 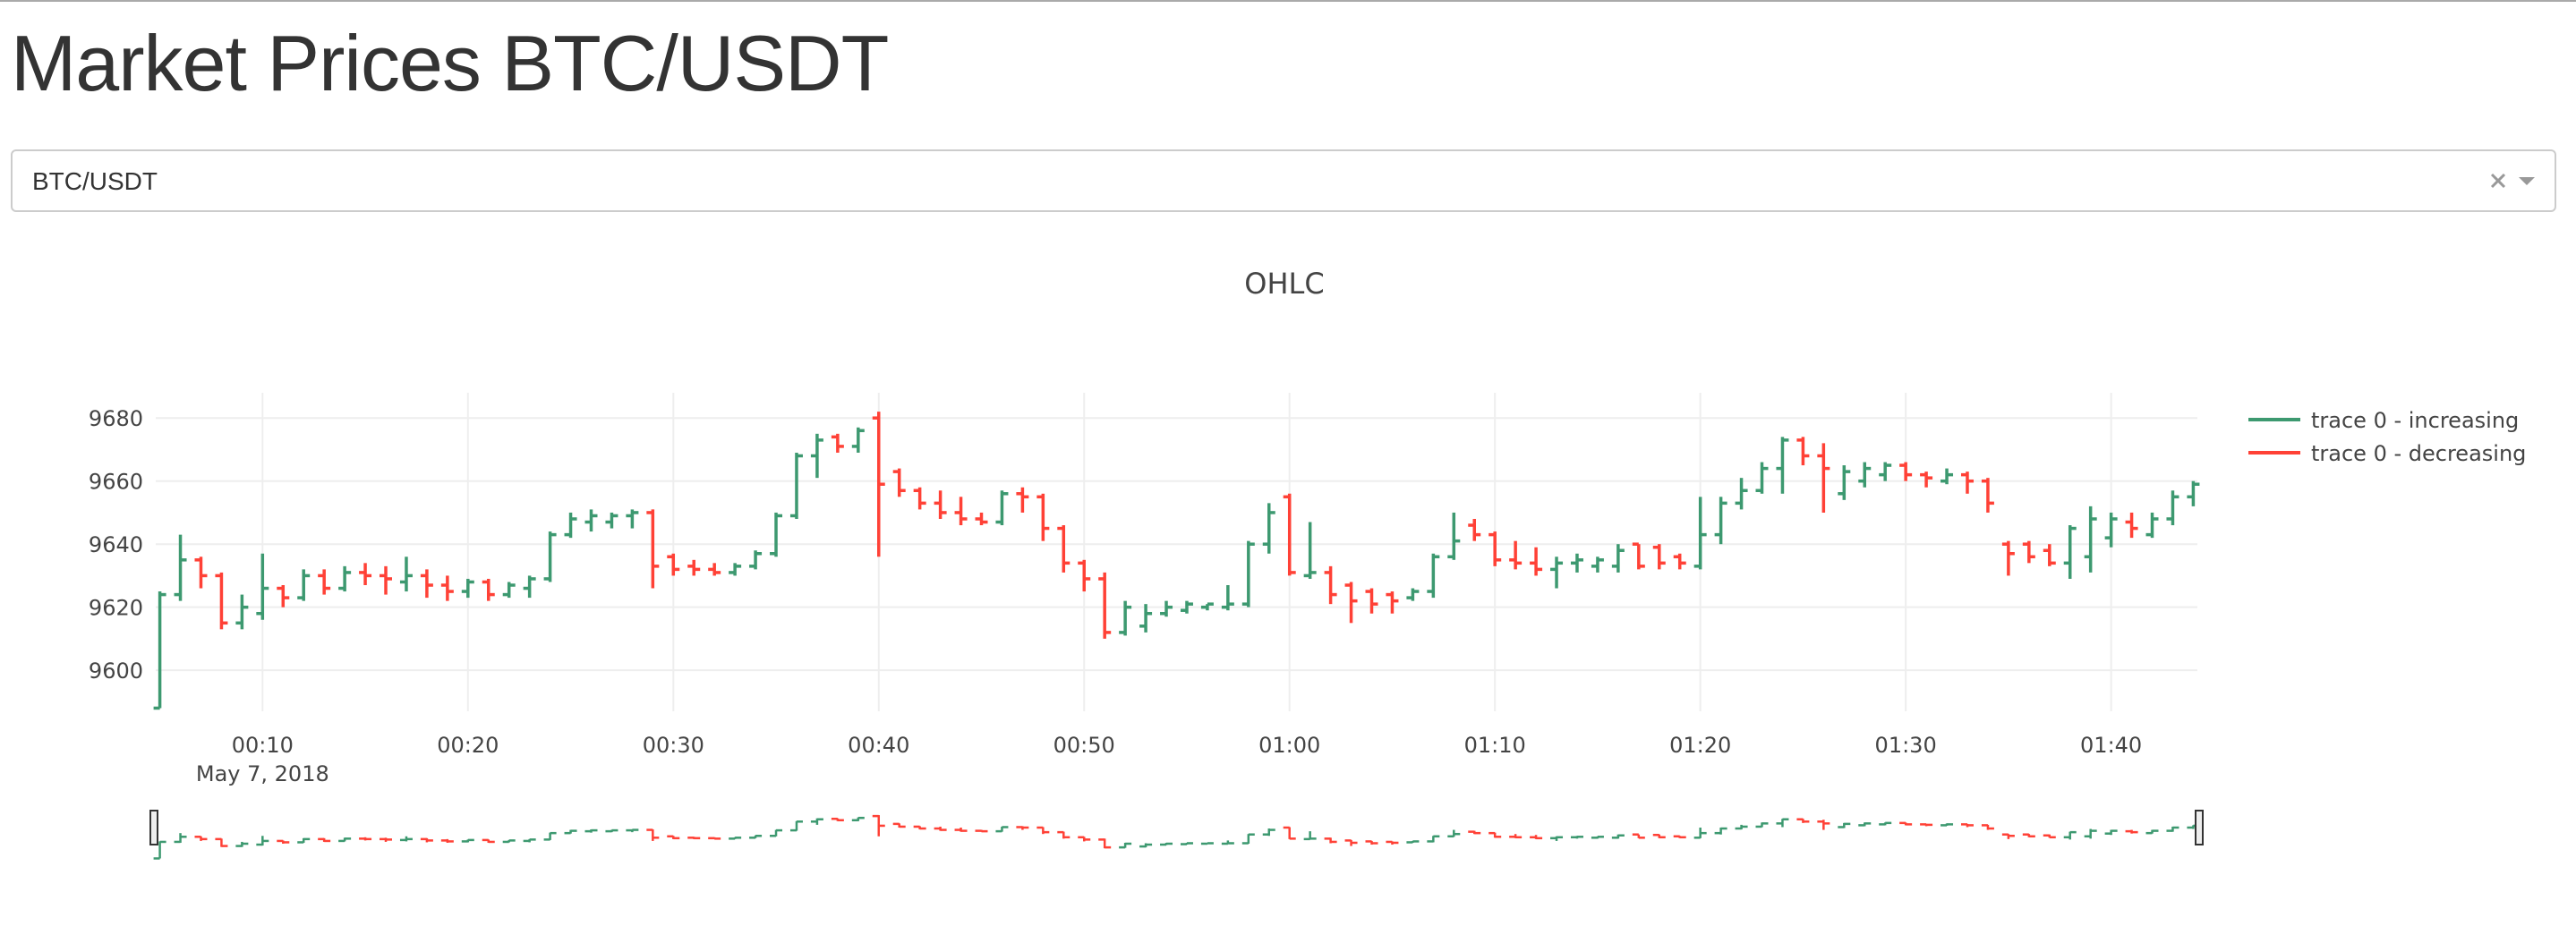 I want to click on arrow-icon, so click(x=2527, y=181).